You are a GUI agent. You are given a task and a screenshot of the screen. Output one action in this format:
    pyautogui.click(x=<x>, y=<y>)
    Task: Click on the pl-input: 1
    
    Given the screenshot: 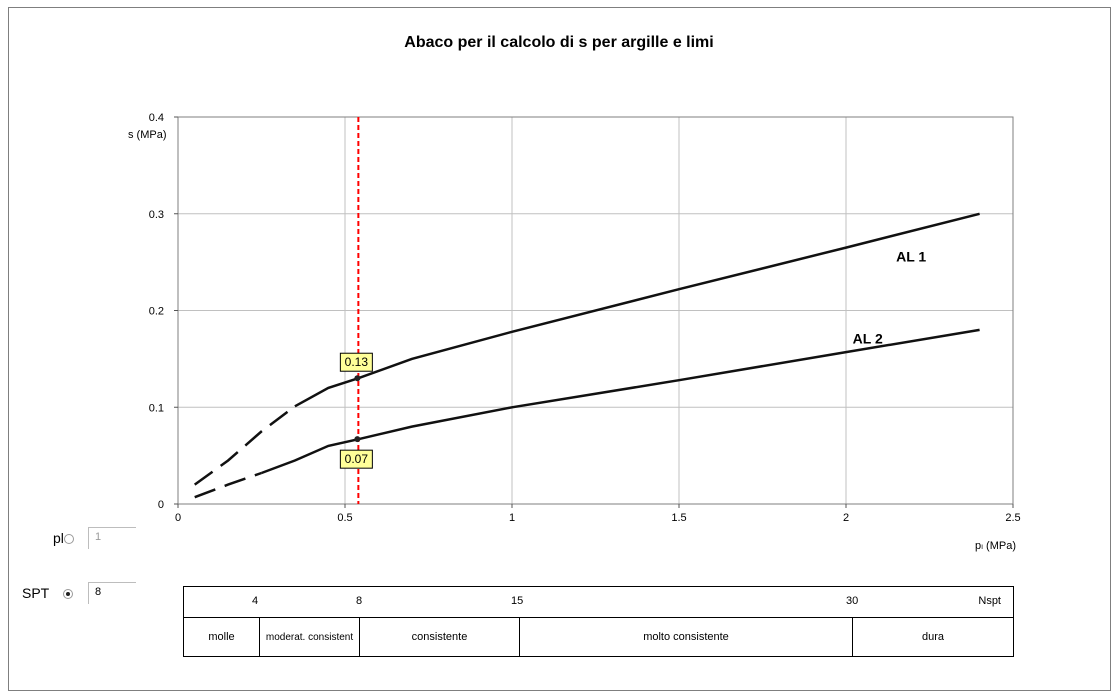 What is the action you would take?
    pyautogui.click(x=112, y=538)
    